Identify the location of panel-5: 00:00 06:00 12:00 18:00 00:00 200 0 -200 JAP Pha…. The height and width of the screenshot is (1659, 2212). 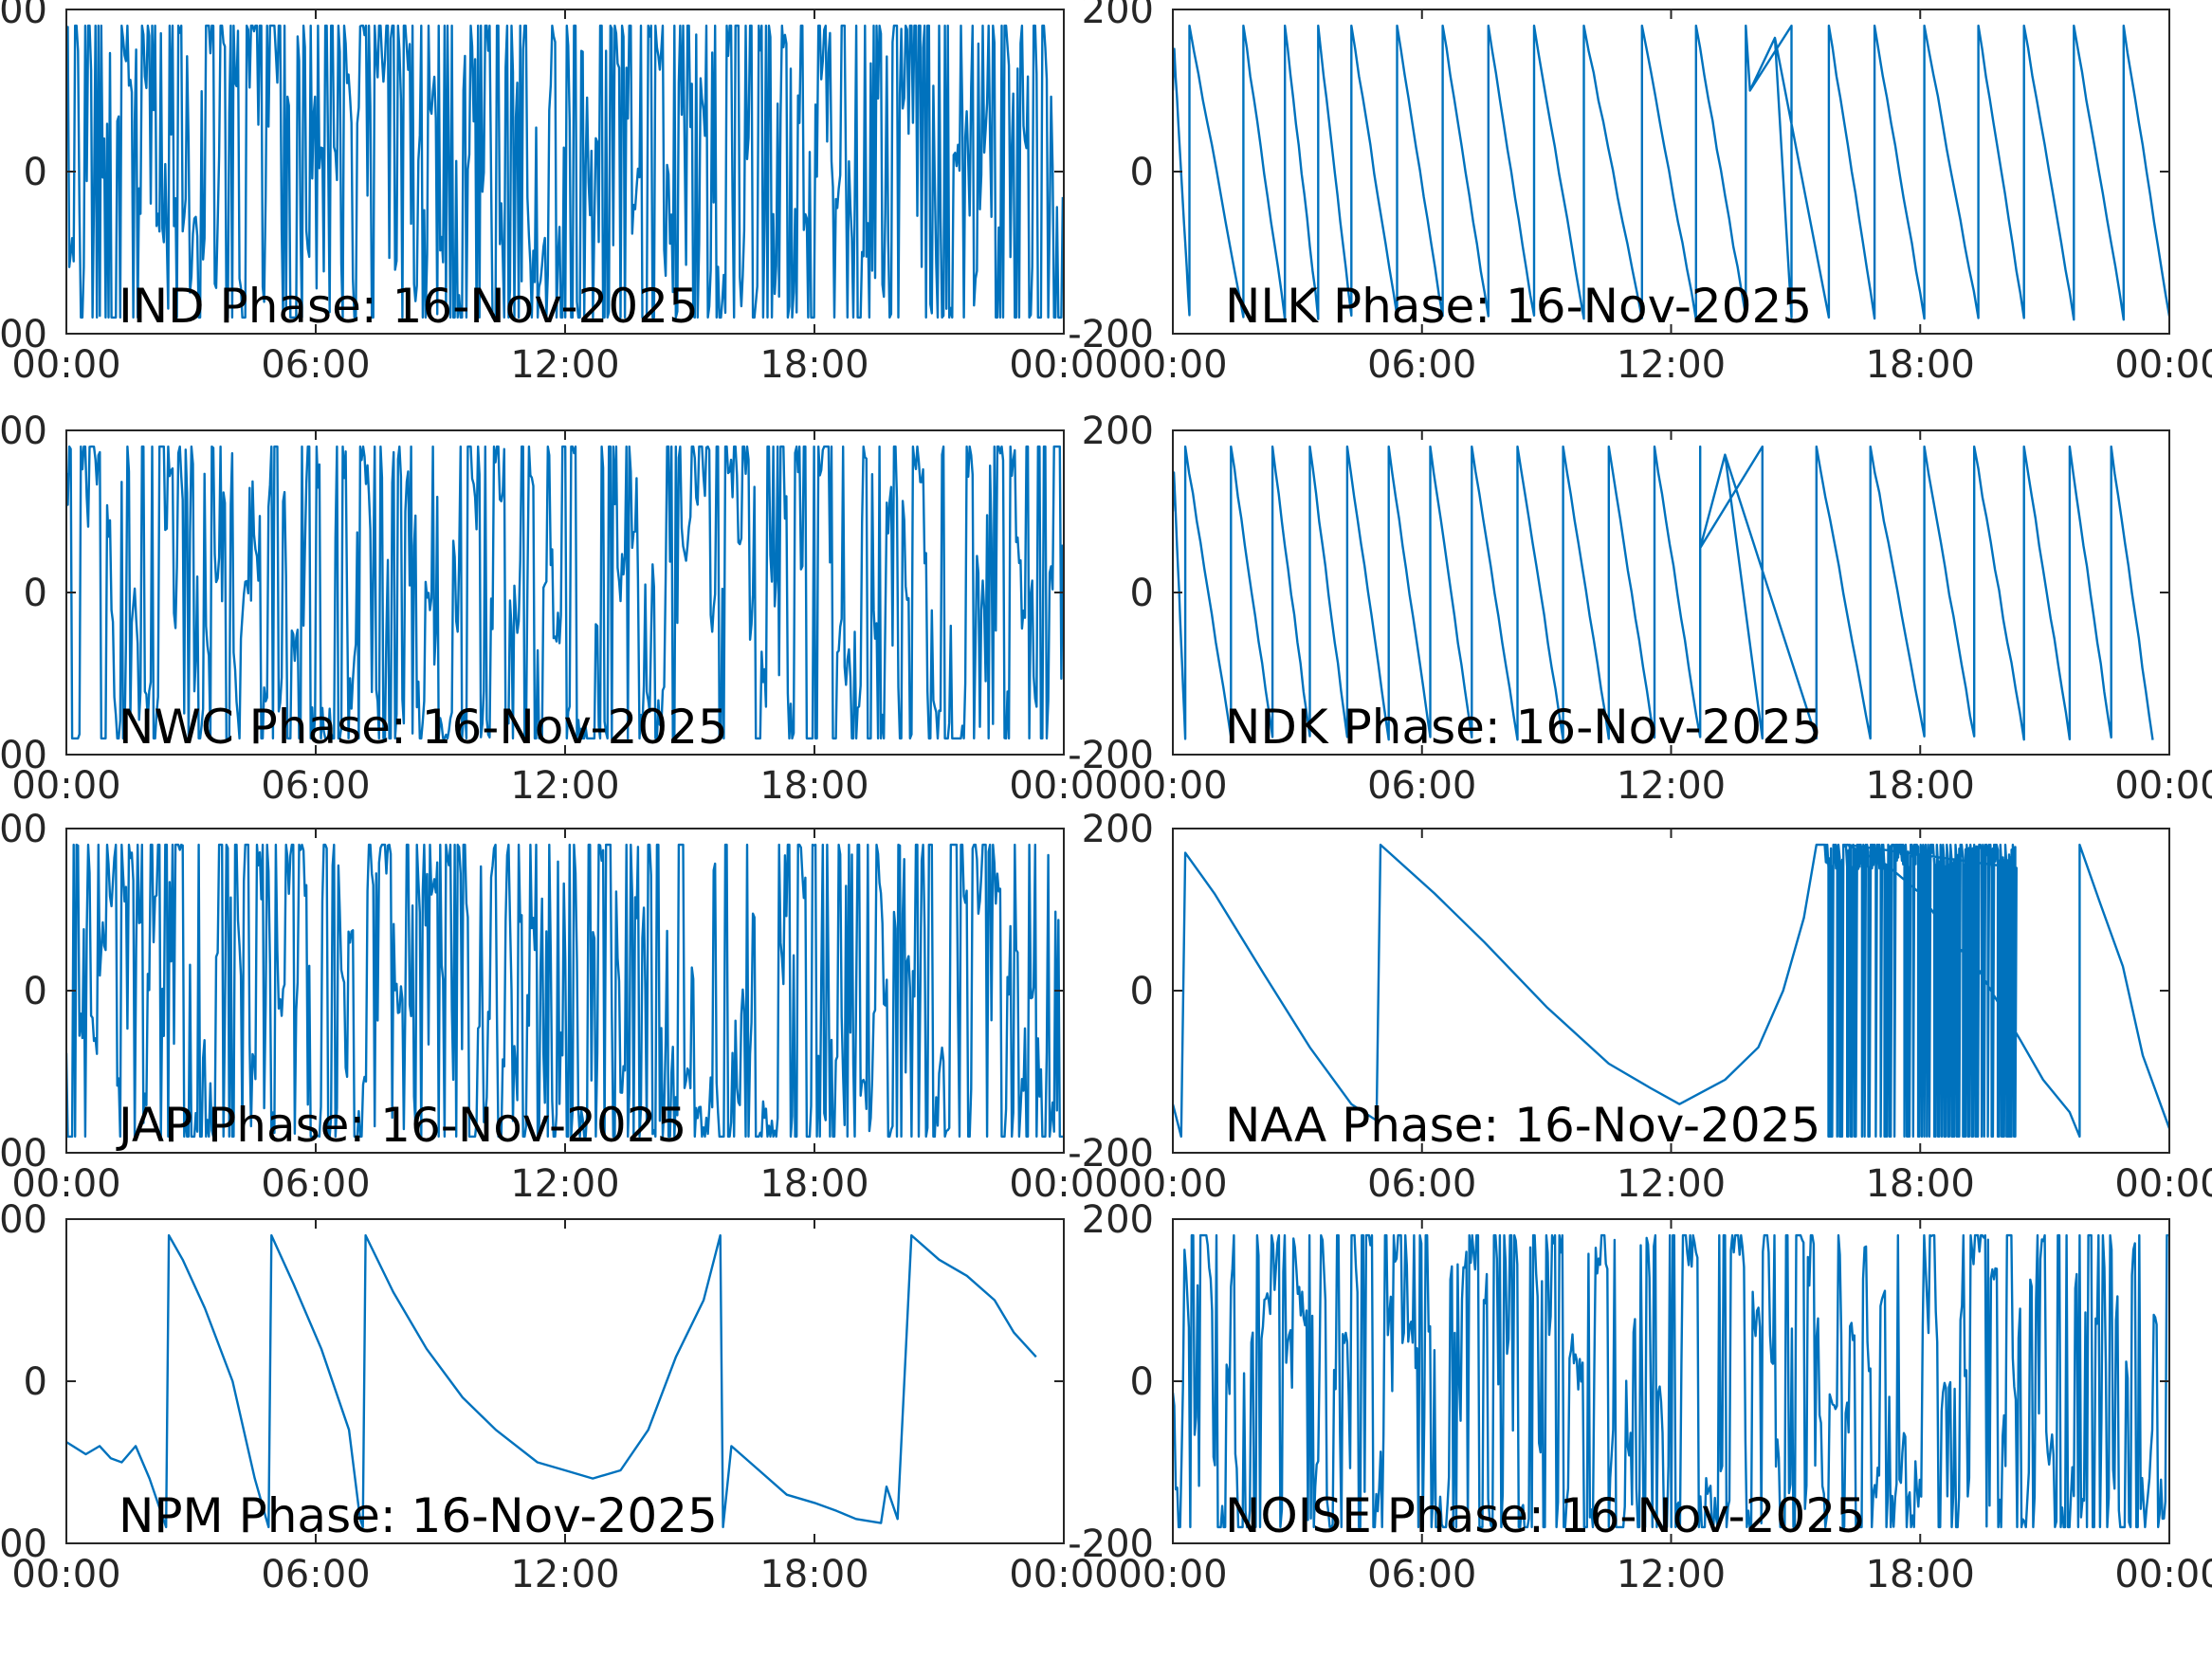
(559, 1007).